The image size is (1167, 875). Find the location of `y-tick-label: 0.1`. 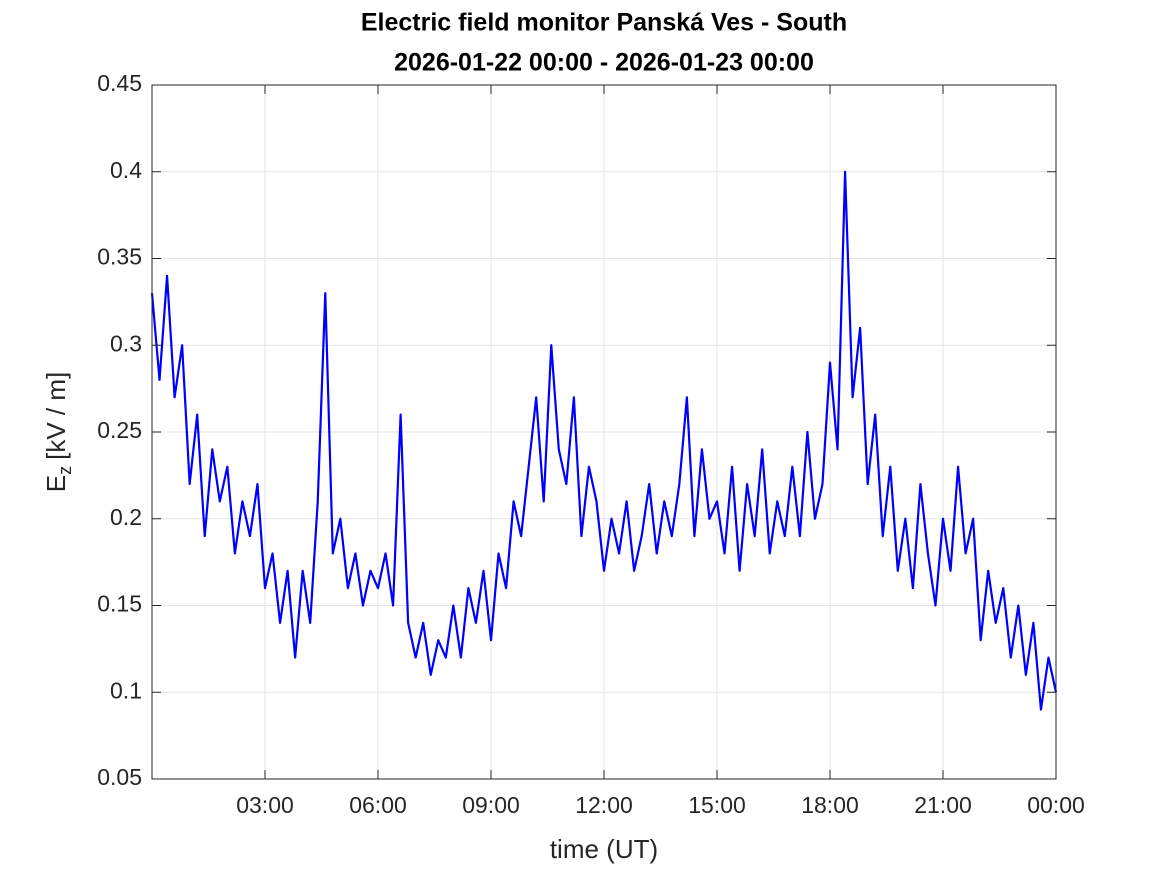

y-tick-label: 0.1 is located at coordinates (126, 690).